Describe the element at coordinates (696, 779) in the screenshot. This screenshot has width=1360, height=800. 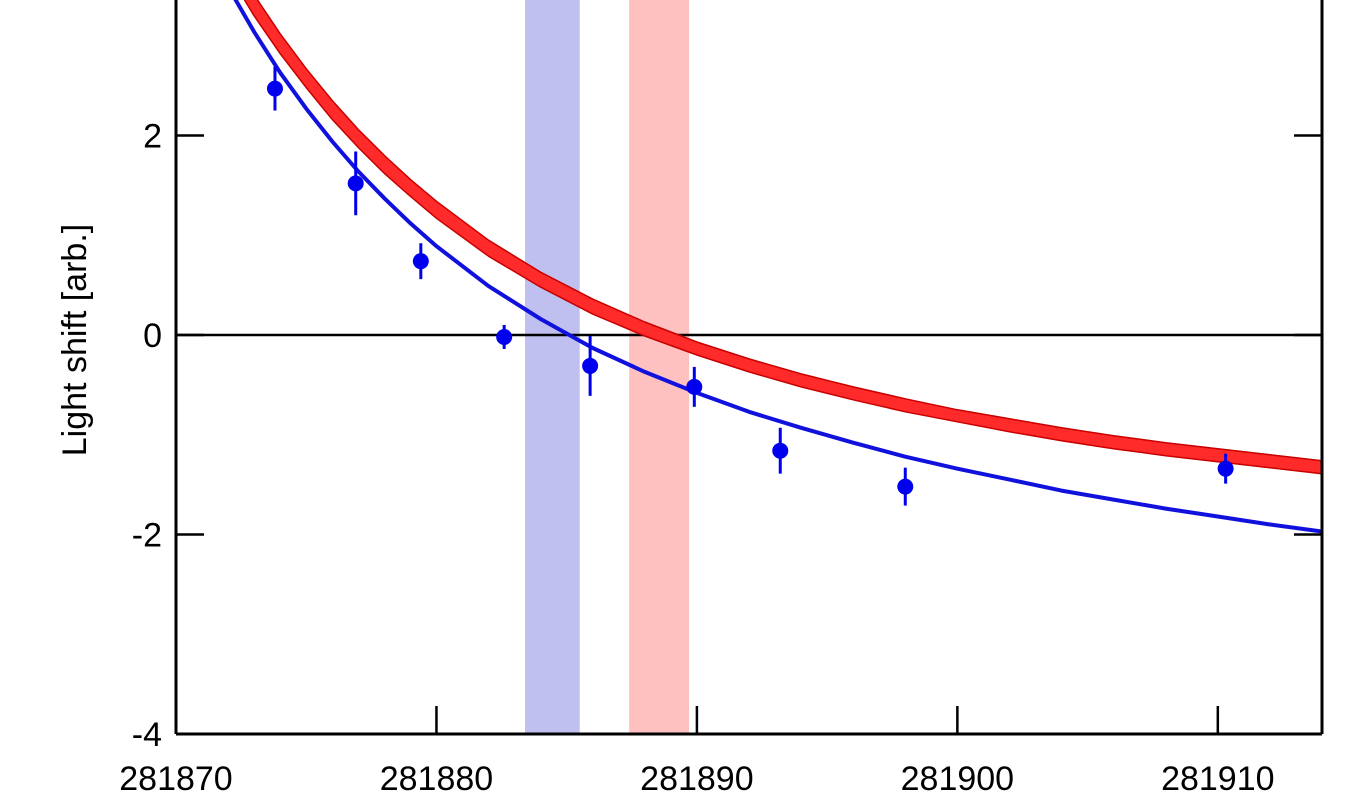
I see `x-tick-label-3: 281890` at that location.